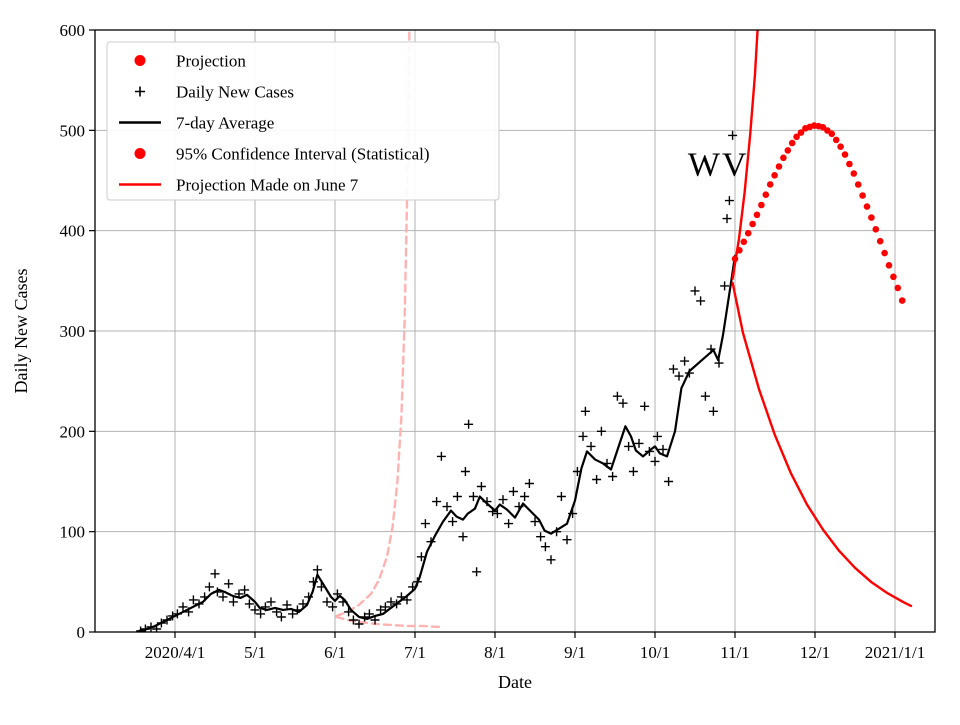  Describe the element at coordinates (718, 164) in the screenshot. I see `state-annotation: WV` at that location.